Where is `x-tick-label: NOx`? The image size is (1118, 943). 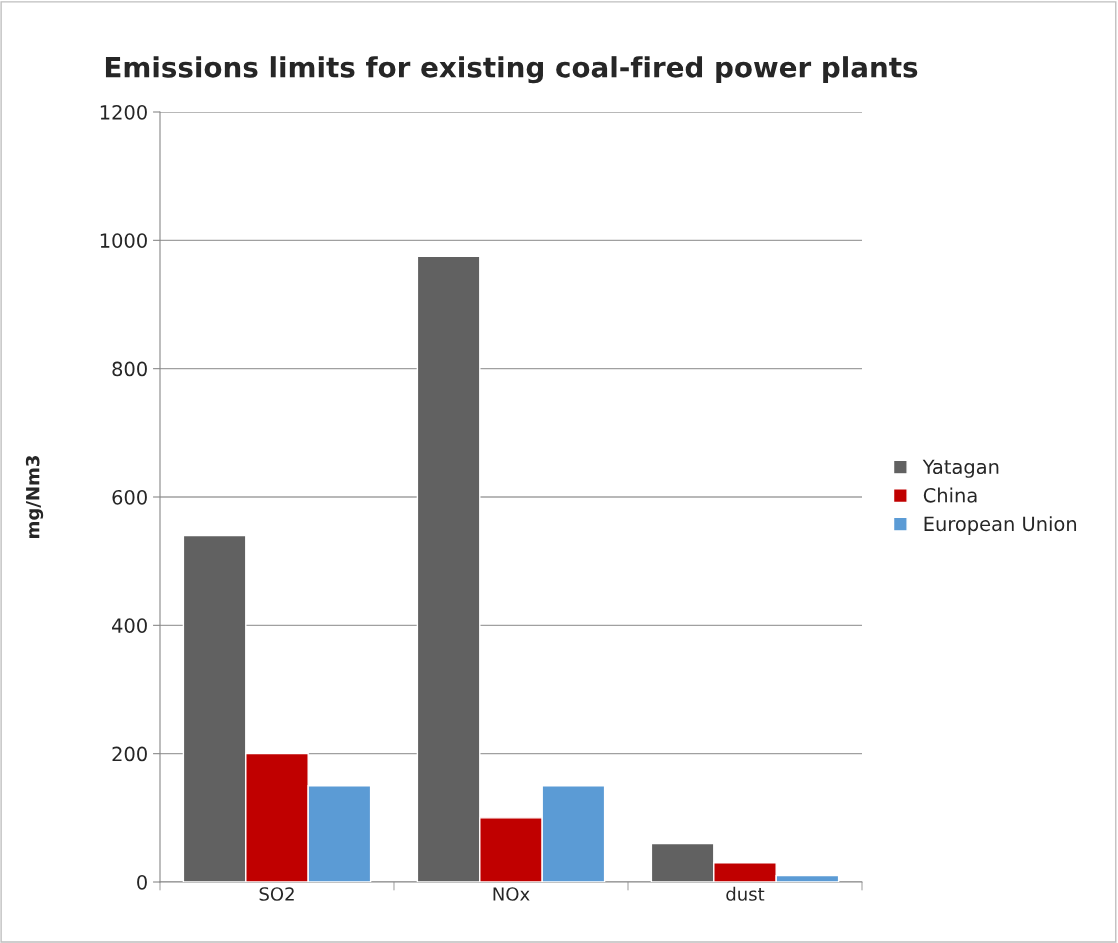
x-tick-label: NOx is located at coordinates (511, 894).